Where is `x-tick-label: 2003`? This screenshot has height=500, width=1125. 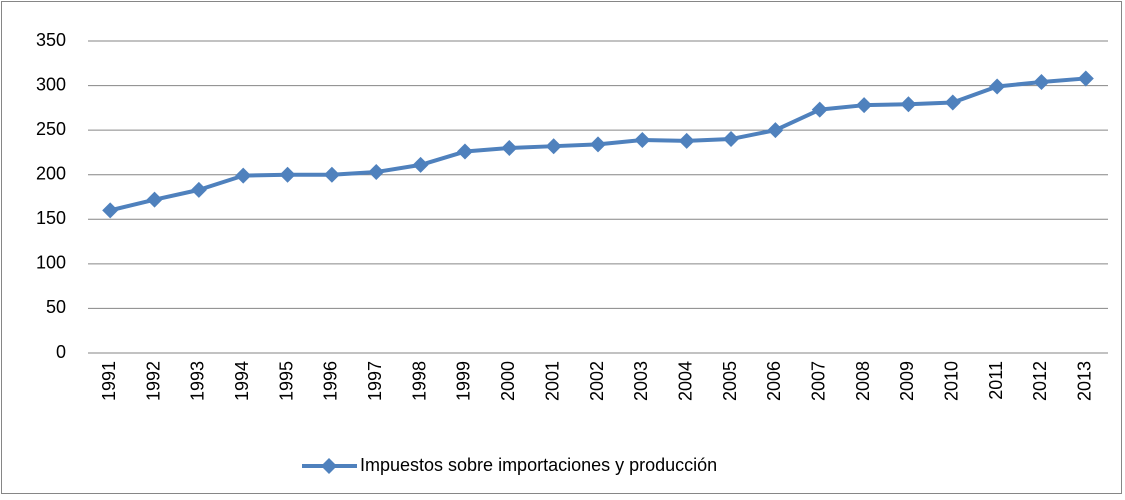 x-tick-label: 2003 is located at coordinates (641, 381).